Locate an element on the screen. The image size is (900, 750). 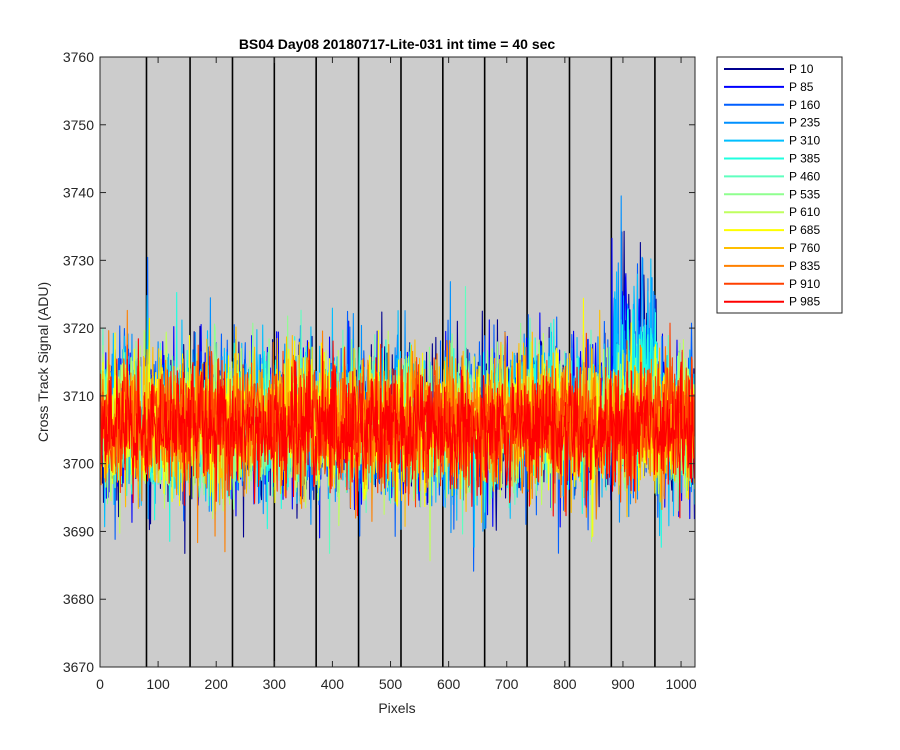
legend-entry: P 535 is located at coordinates (804, 194).